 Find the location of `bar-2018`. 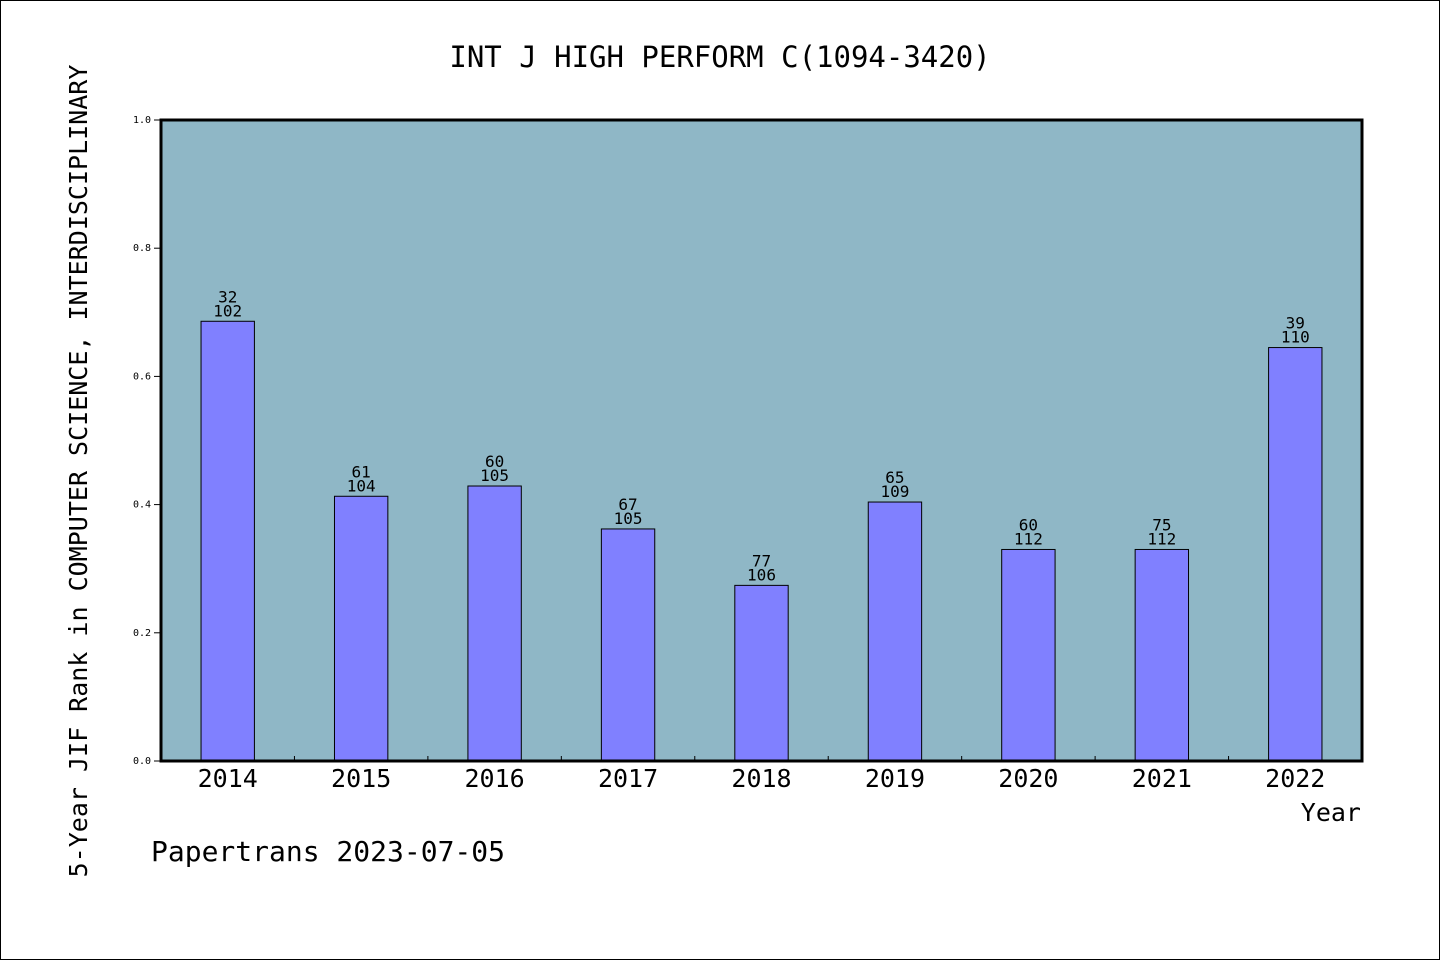

bar-2018 is located at coordinates (761, 673).